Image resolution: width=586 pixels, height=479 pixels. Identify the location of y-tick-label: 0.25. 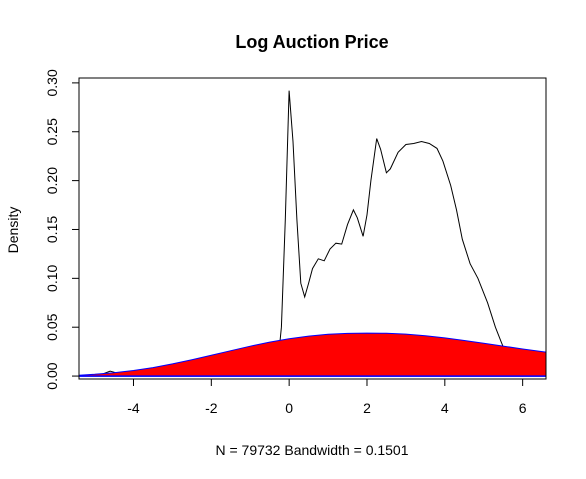
(52, 131).